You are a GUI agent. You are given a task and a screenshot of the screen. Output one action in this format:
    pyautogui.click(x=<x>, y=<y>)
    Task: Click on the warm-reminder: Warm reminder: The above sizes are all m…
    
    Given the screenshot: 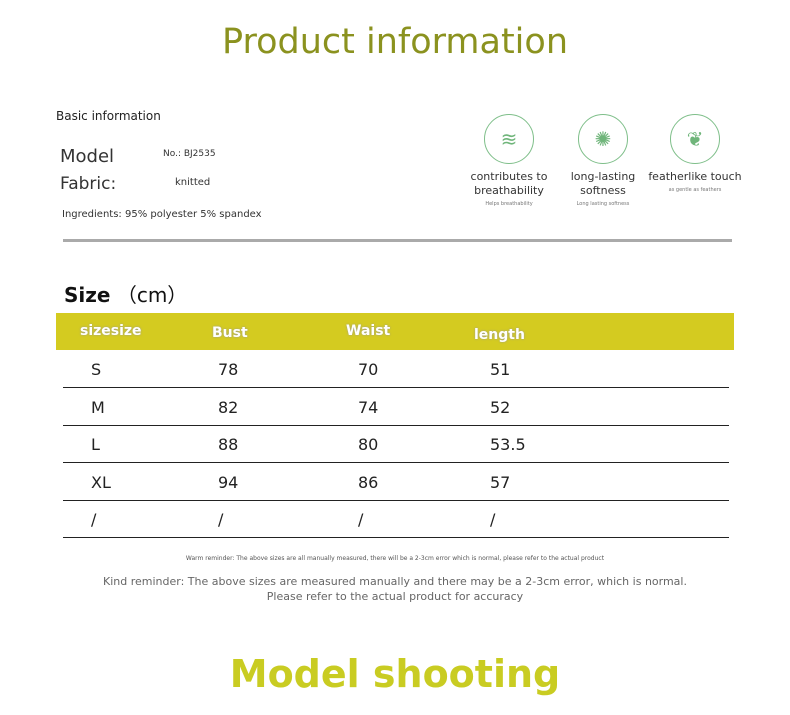 What is the action you would take?
    pyautogui.click(x=395, y=558)
    